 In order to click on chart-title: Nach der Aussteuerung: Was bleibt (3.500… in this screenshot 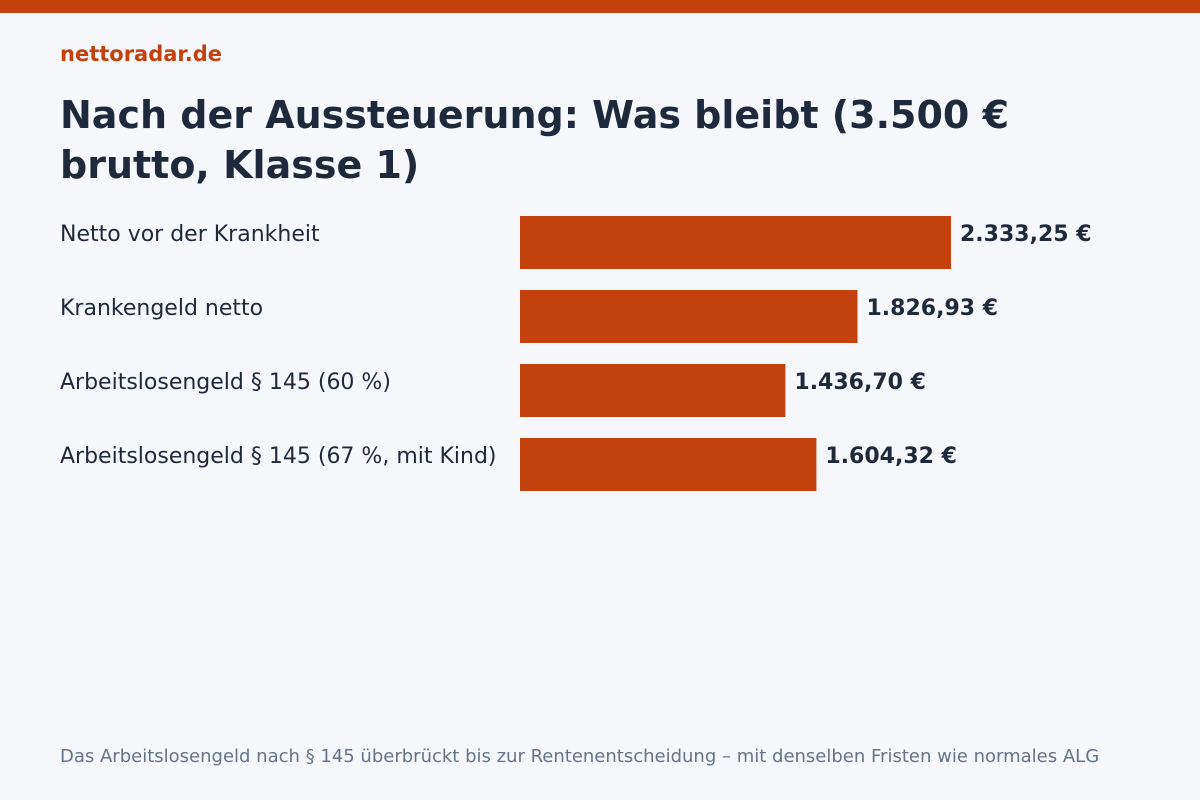, I will do `click(535, 140)`.